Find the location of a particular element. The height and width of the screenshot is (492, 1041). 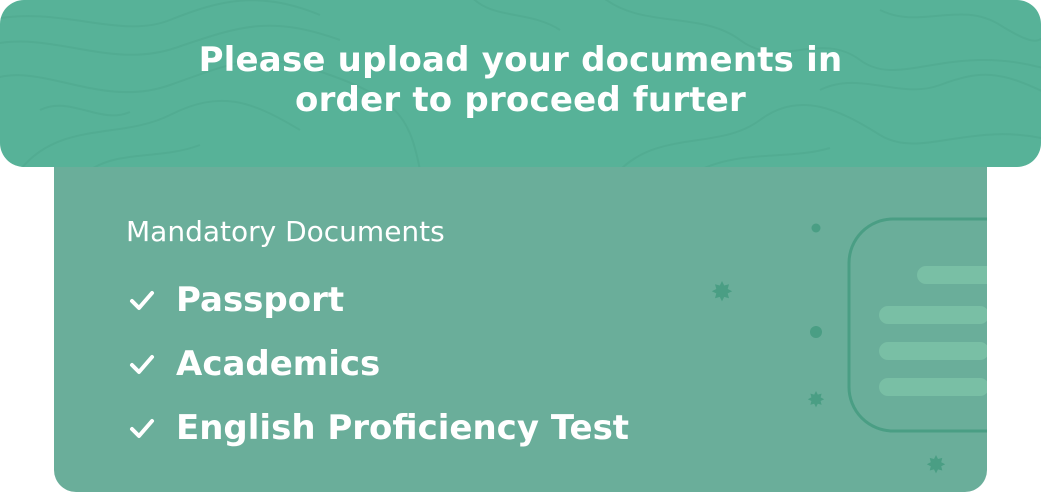

document-label: English Proficiency Test is located at coordinates (403, 428).